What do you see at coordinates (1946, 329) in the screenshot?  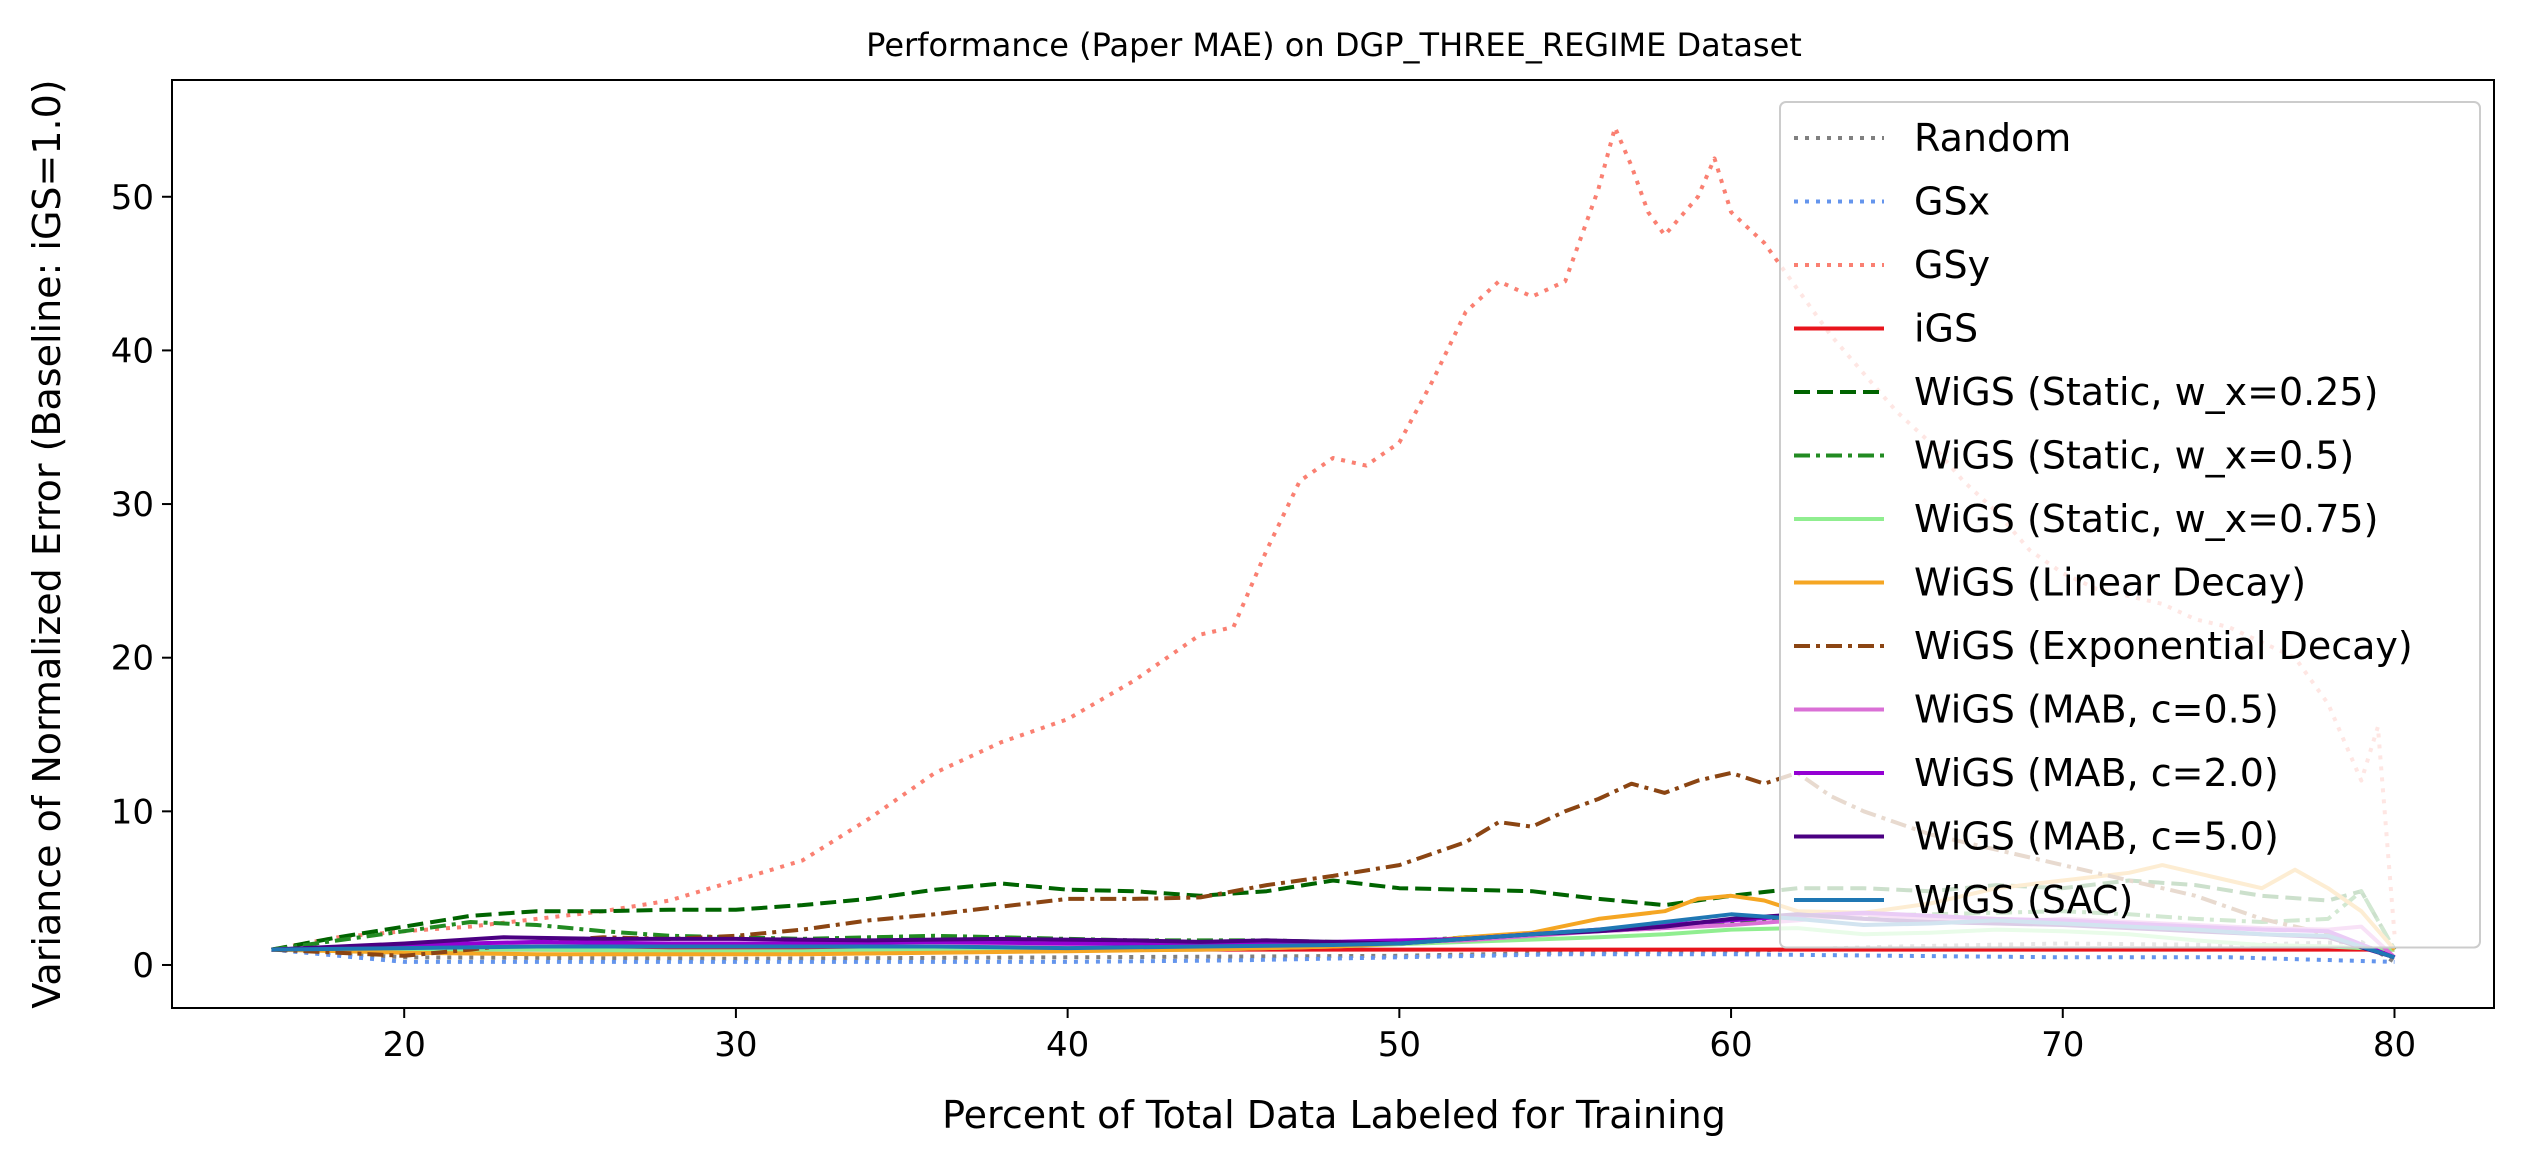 I see `legend-label: iGS` at bounding box center [1946, 329].